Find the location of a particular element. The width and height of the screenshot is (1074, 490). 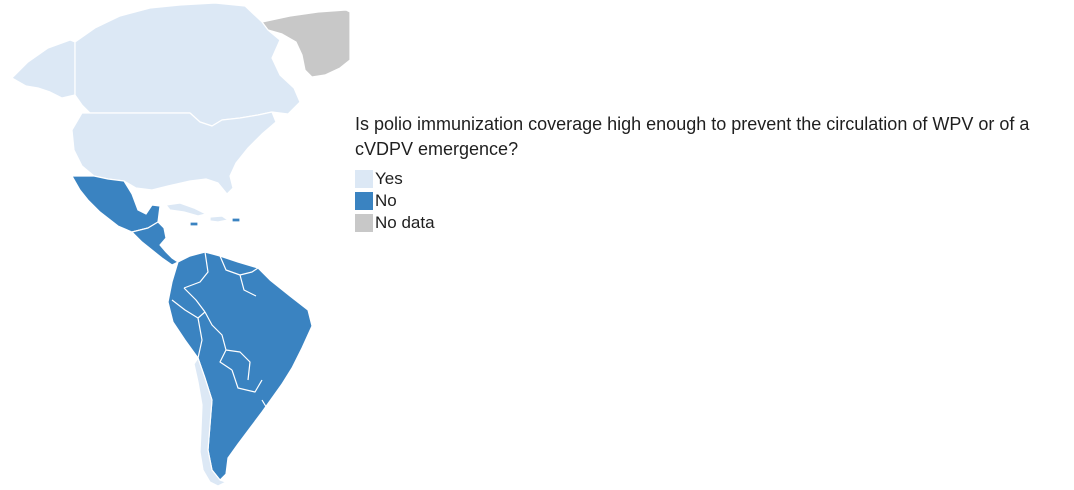

region-hispaniola is located at coordinates (219, 219).